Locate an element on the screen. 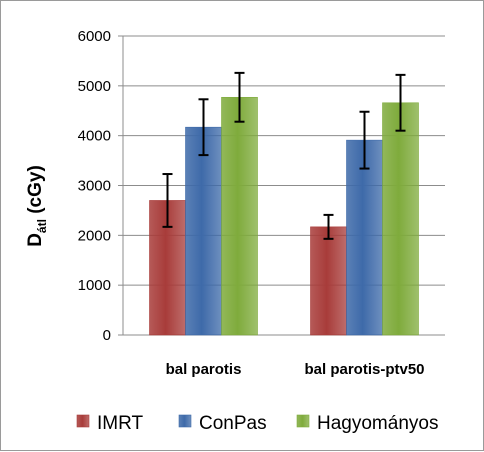  legend-label: IMRT is located at coordinates (120, 423).